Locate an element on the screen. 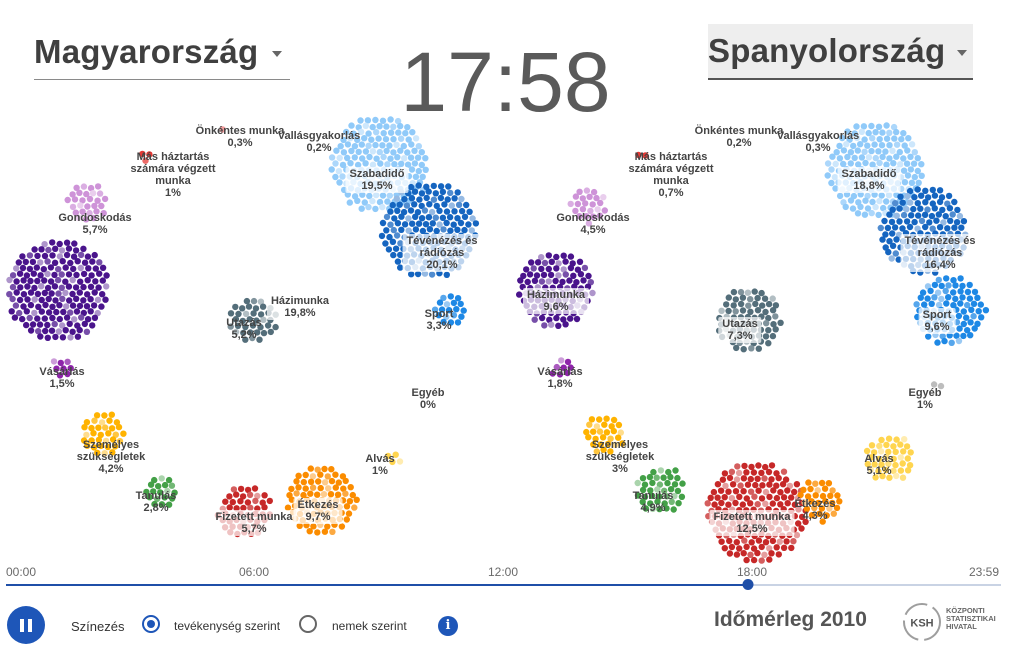  right-country-select: Spanyolország is located at coordinates (840, 52).